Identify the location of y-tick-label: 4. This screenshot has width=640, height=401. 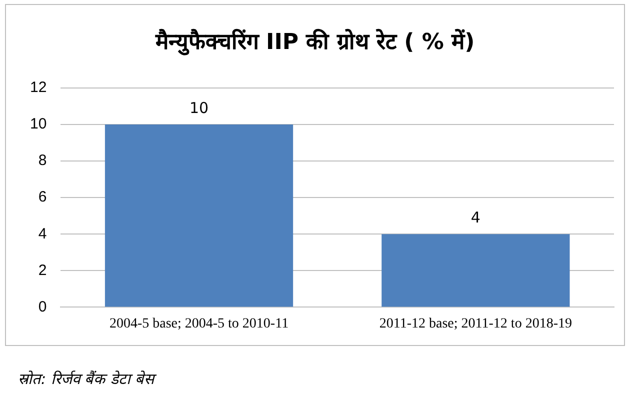
(42, 233).